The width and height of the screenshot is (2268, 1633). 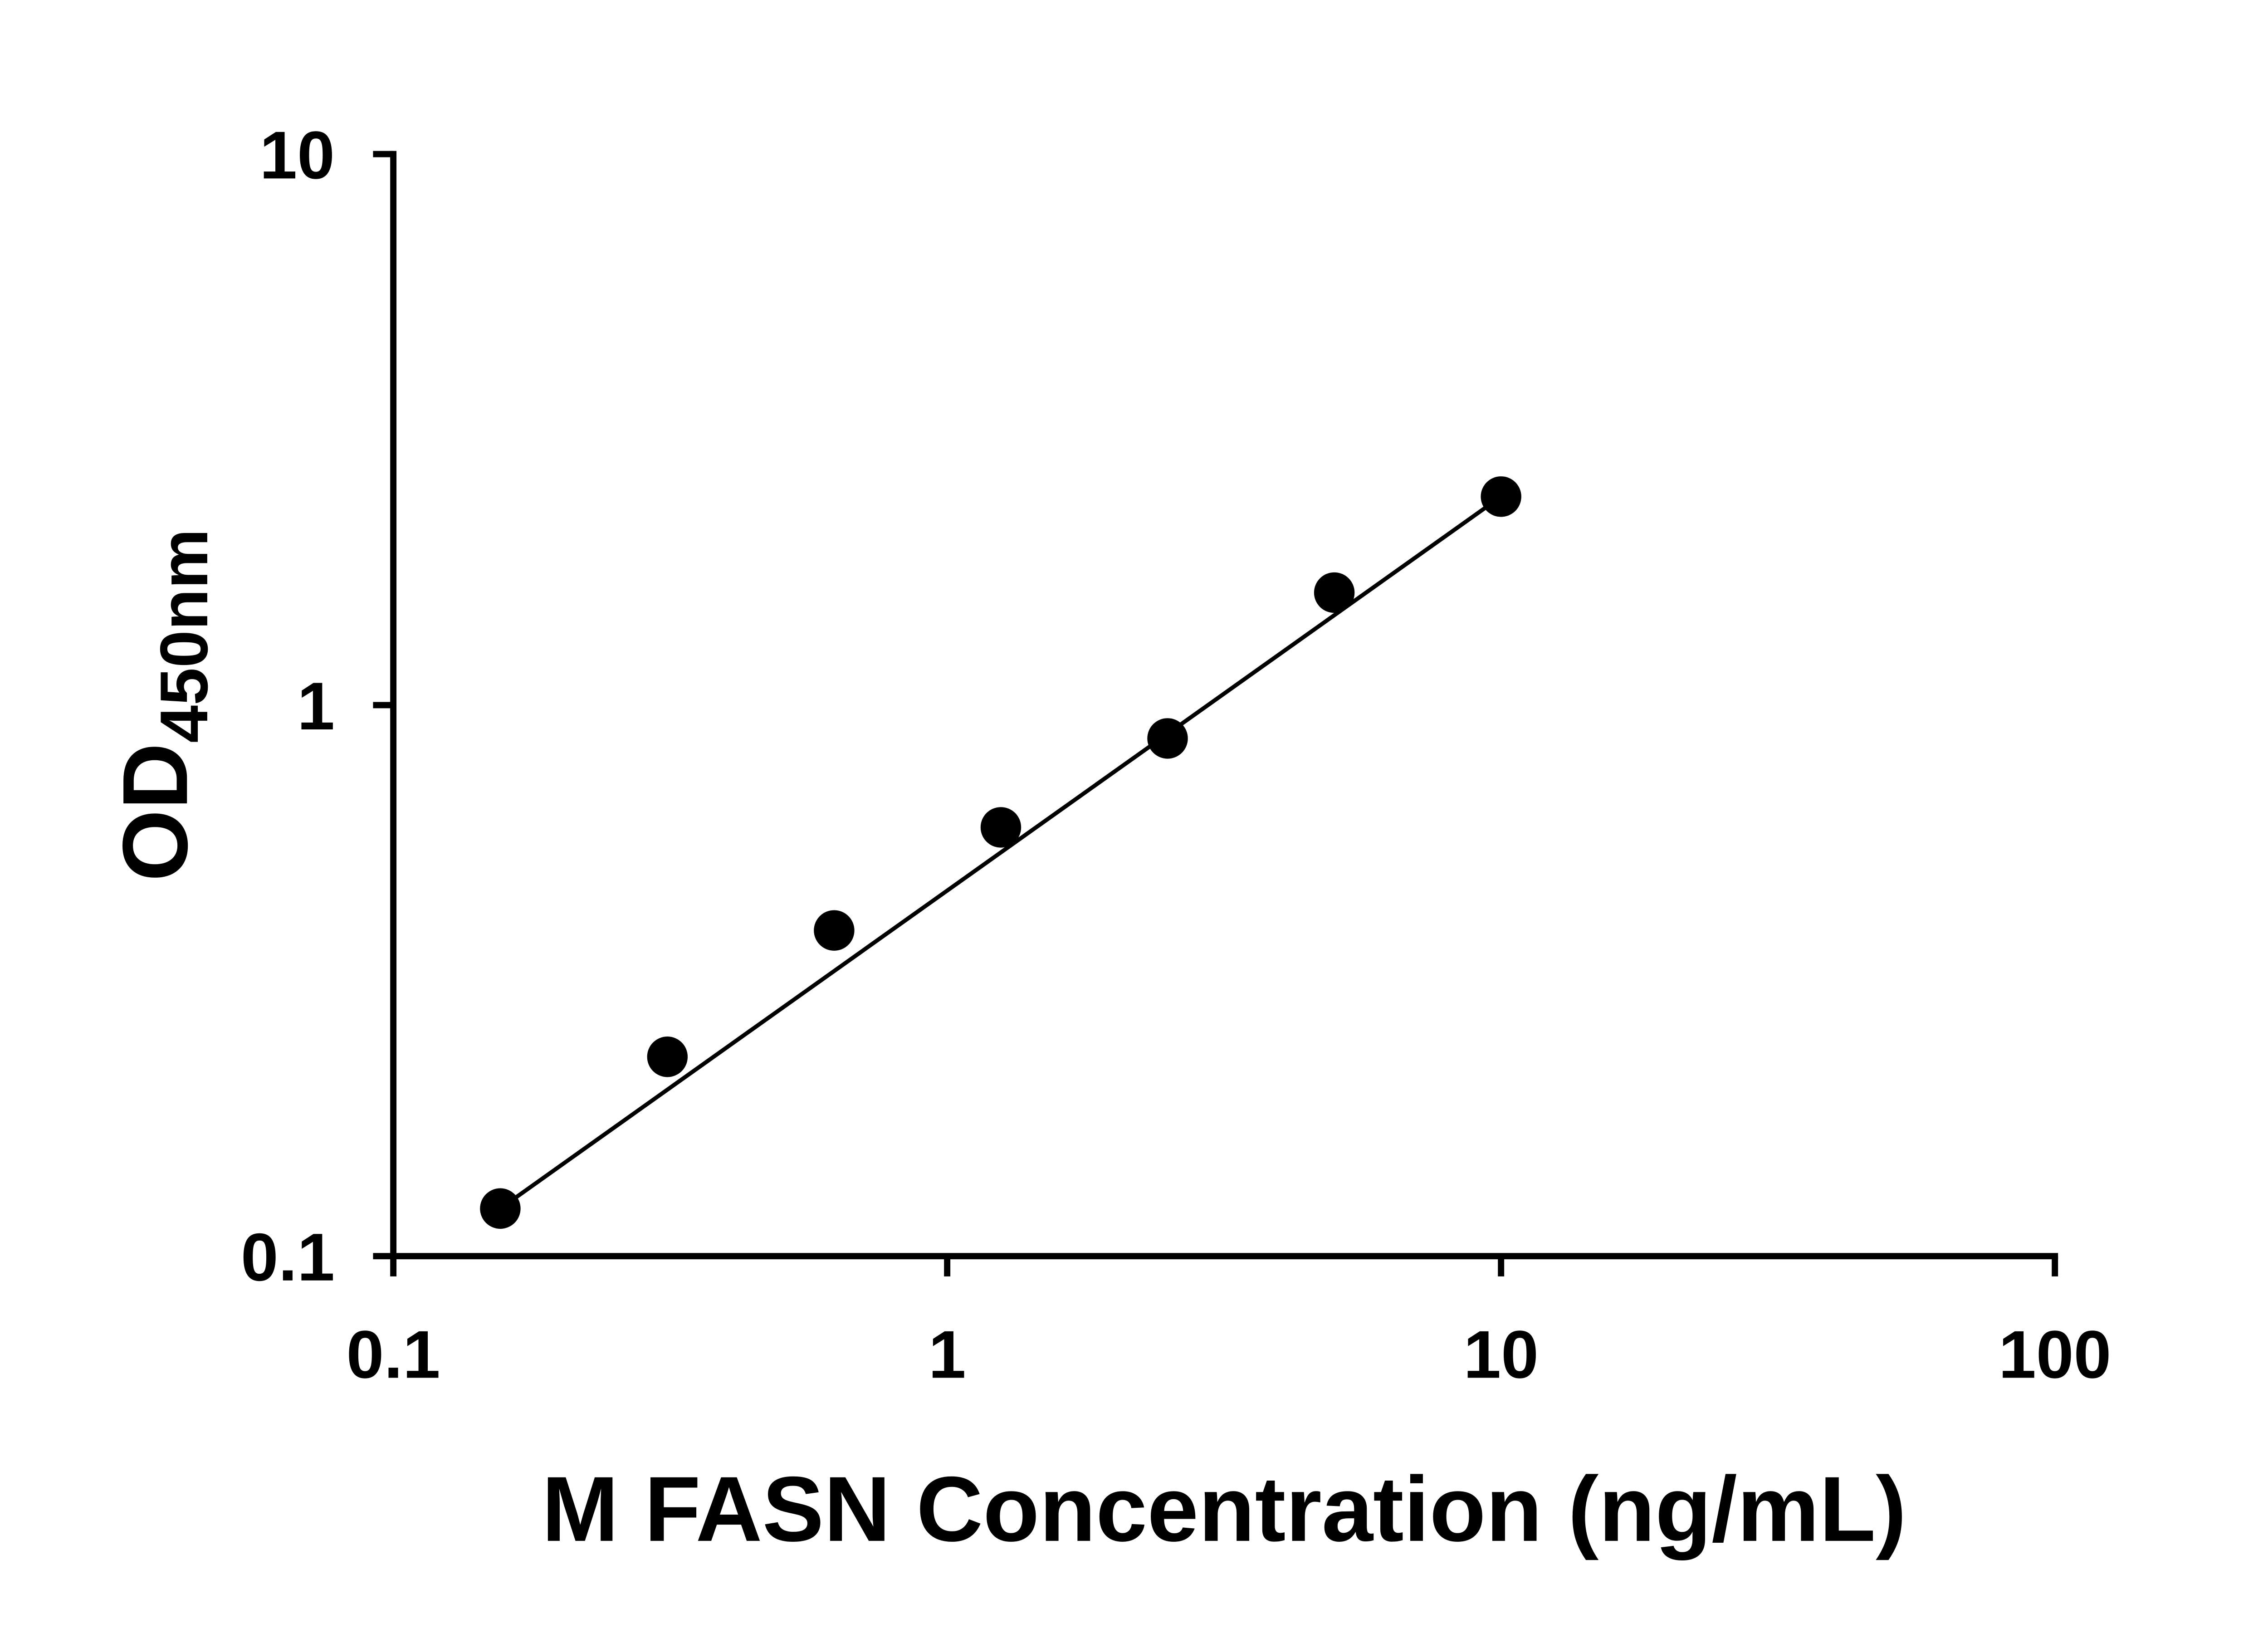 I want to click on x-tick-label: 10, so click(x=1501, y=1354).